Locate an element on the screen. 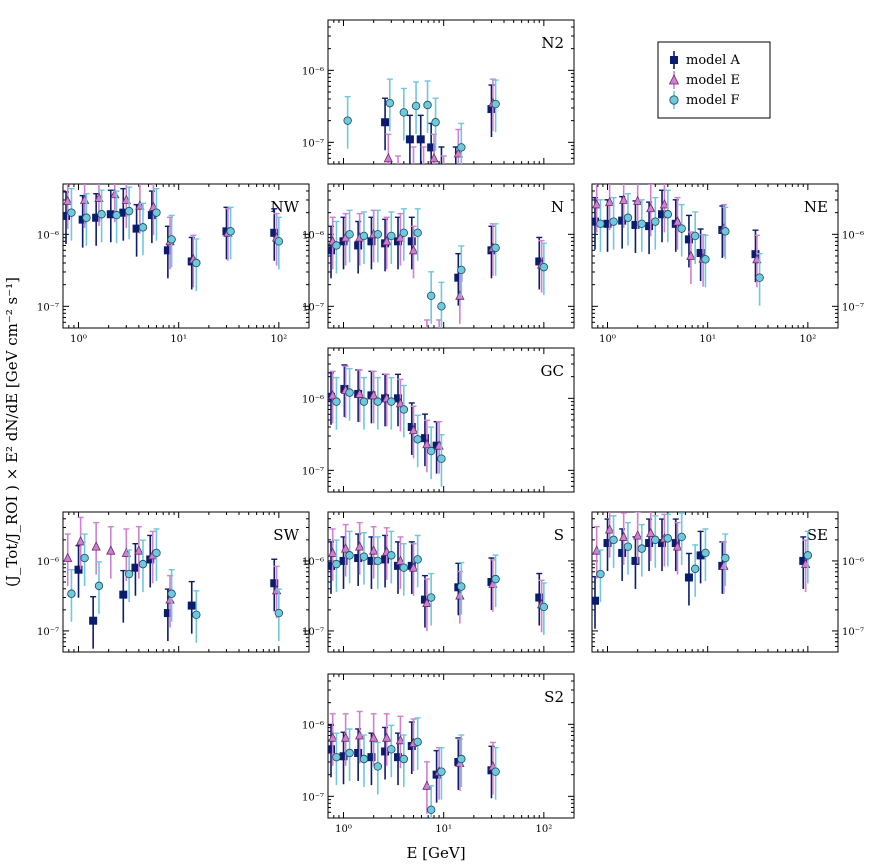 The image size is (886, 868). panel-gc: 10⁻⁷ 10⁻⁶ GC is located at coordinates (438, 447).